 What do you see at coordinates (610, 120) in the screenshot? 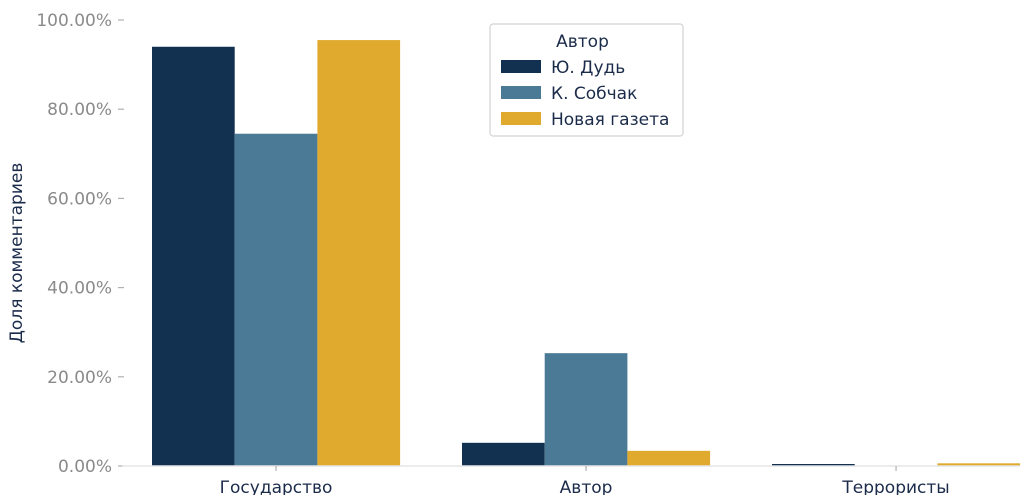
I see `legend-label-3: Новая газета` at bounding box center [610, 120].